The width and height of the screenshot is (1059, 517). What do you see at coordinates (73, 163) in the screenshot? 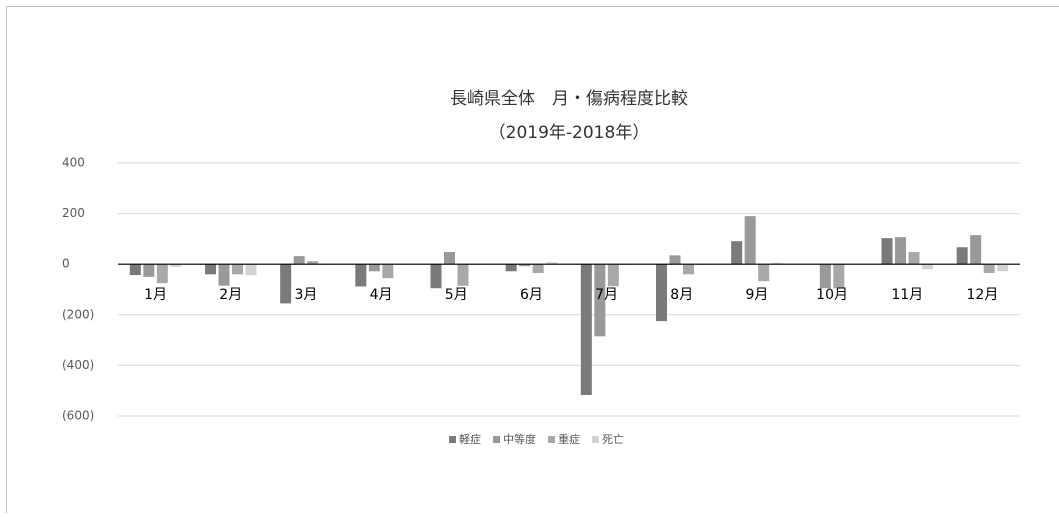
I see `y-tick-label: 400` at bounding box center [73, 163].